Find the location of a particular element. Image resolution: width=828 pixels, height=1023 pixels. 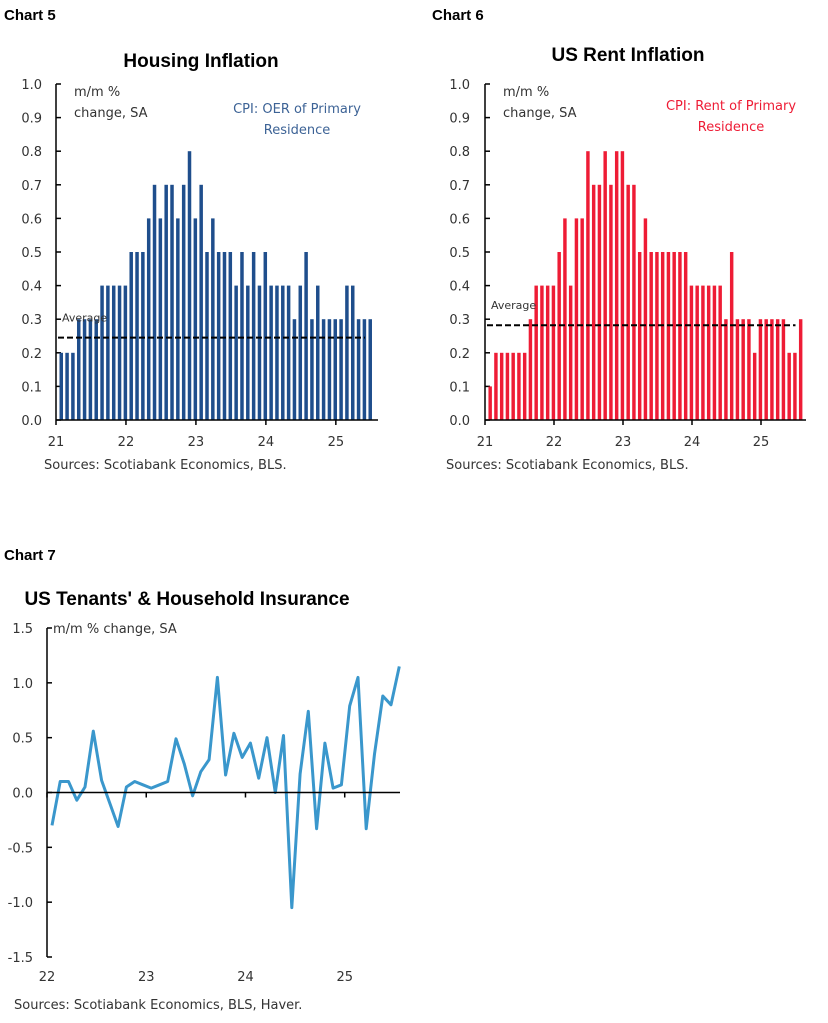

x-tick-label: 21 is located at coordinates (485, 442).